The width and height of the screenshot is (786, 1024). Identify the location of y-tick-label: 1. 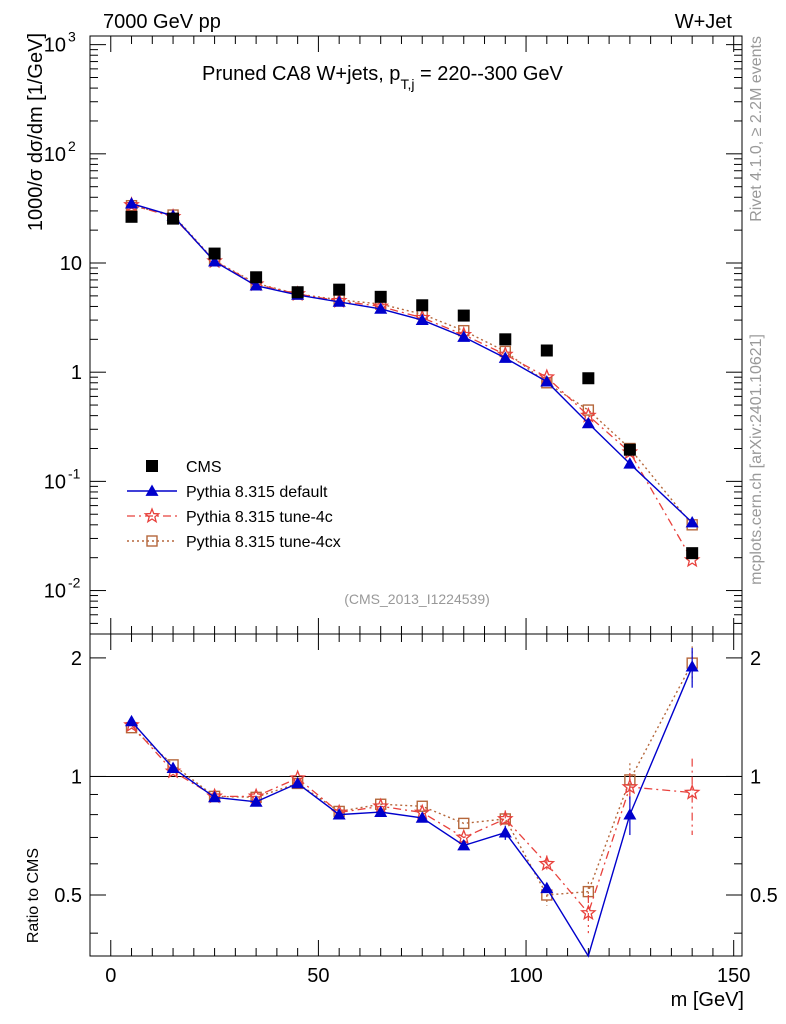
(76, 373).